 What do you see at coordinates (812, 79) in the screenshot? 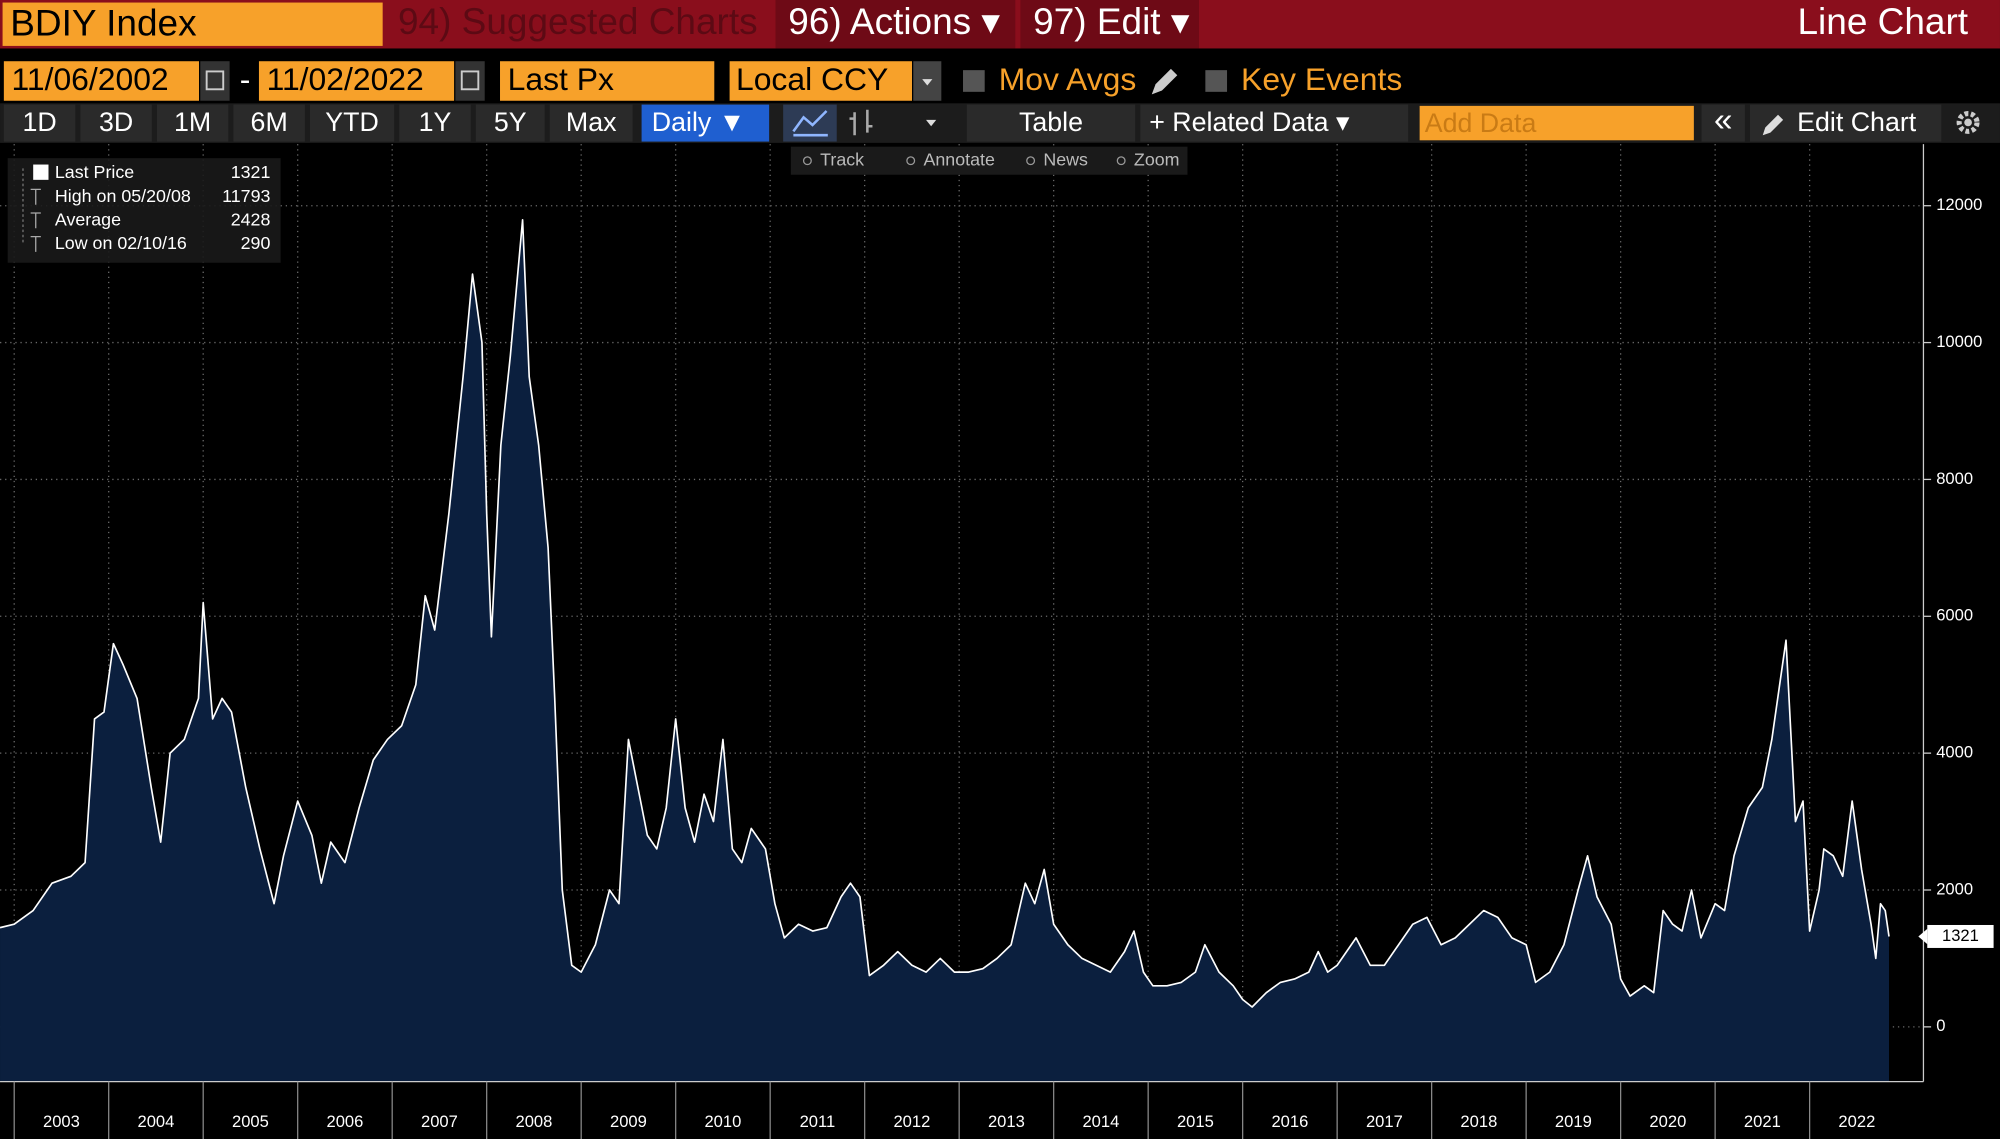
I see `currency: Local CCY` at bounding box center [812, 79].